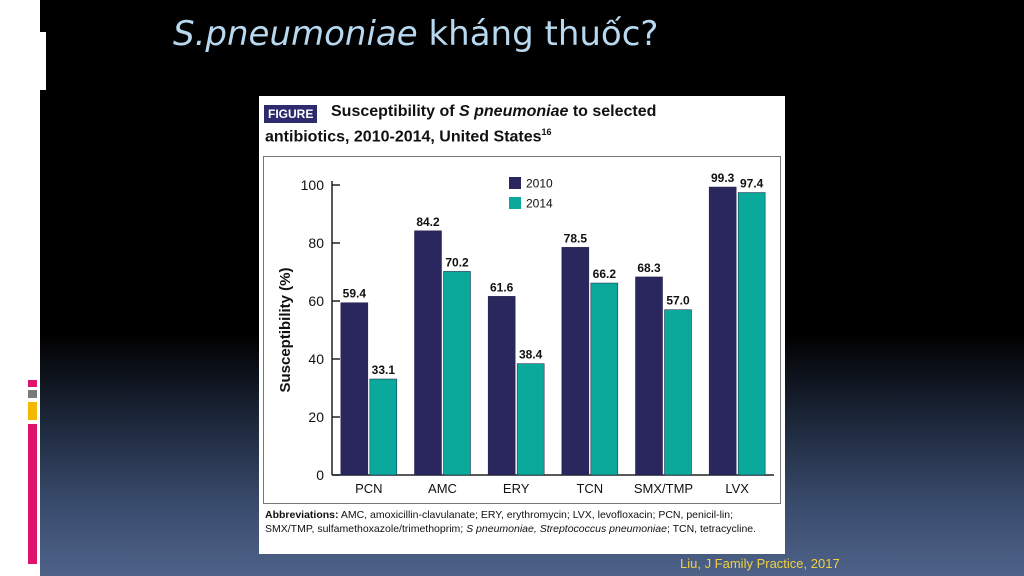 The image size is (1024, 576). I want to click on data-label: 97.4, so click(752, 184).